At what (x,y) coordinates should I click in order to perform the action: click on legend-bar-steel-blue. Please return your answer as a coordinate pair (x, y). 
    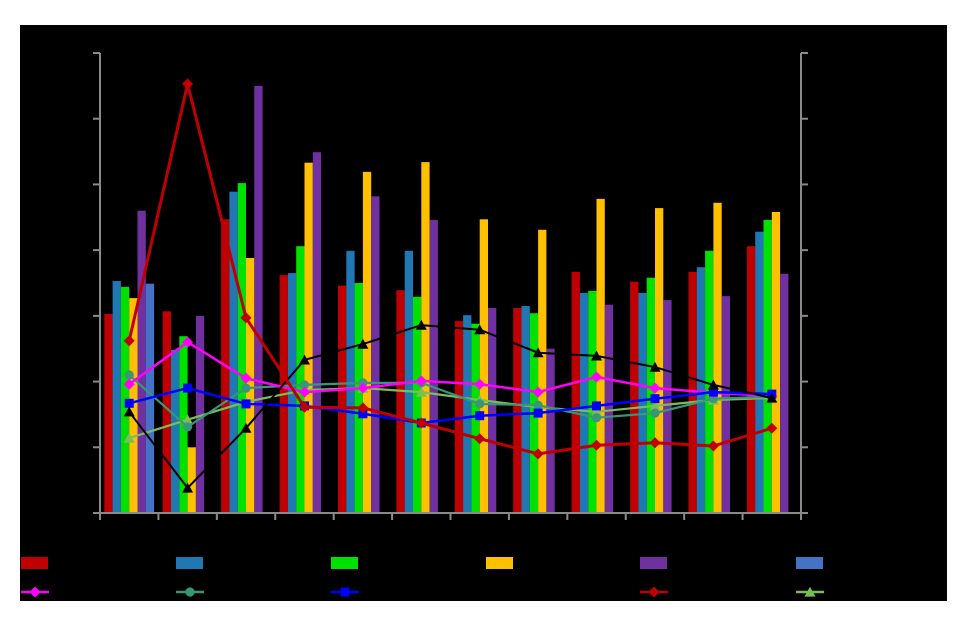
    Looking at the image, I should click on (189, 563).